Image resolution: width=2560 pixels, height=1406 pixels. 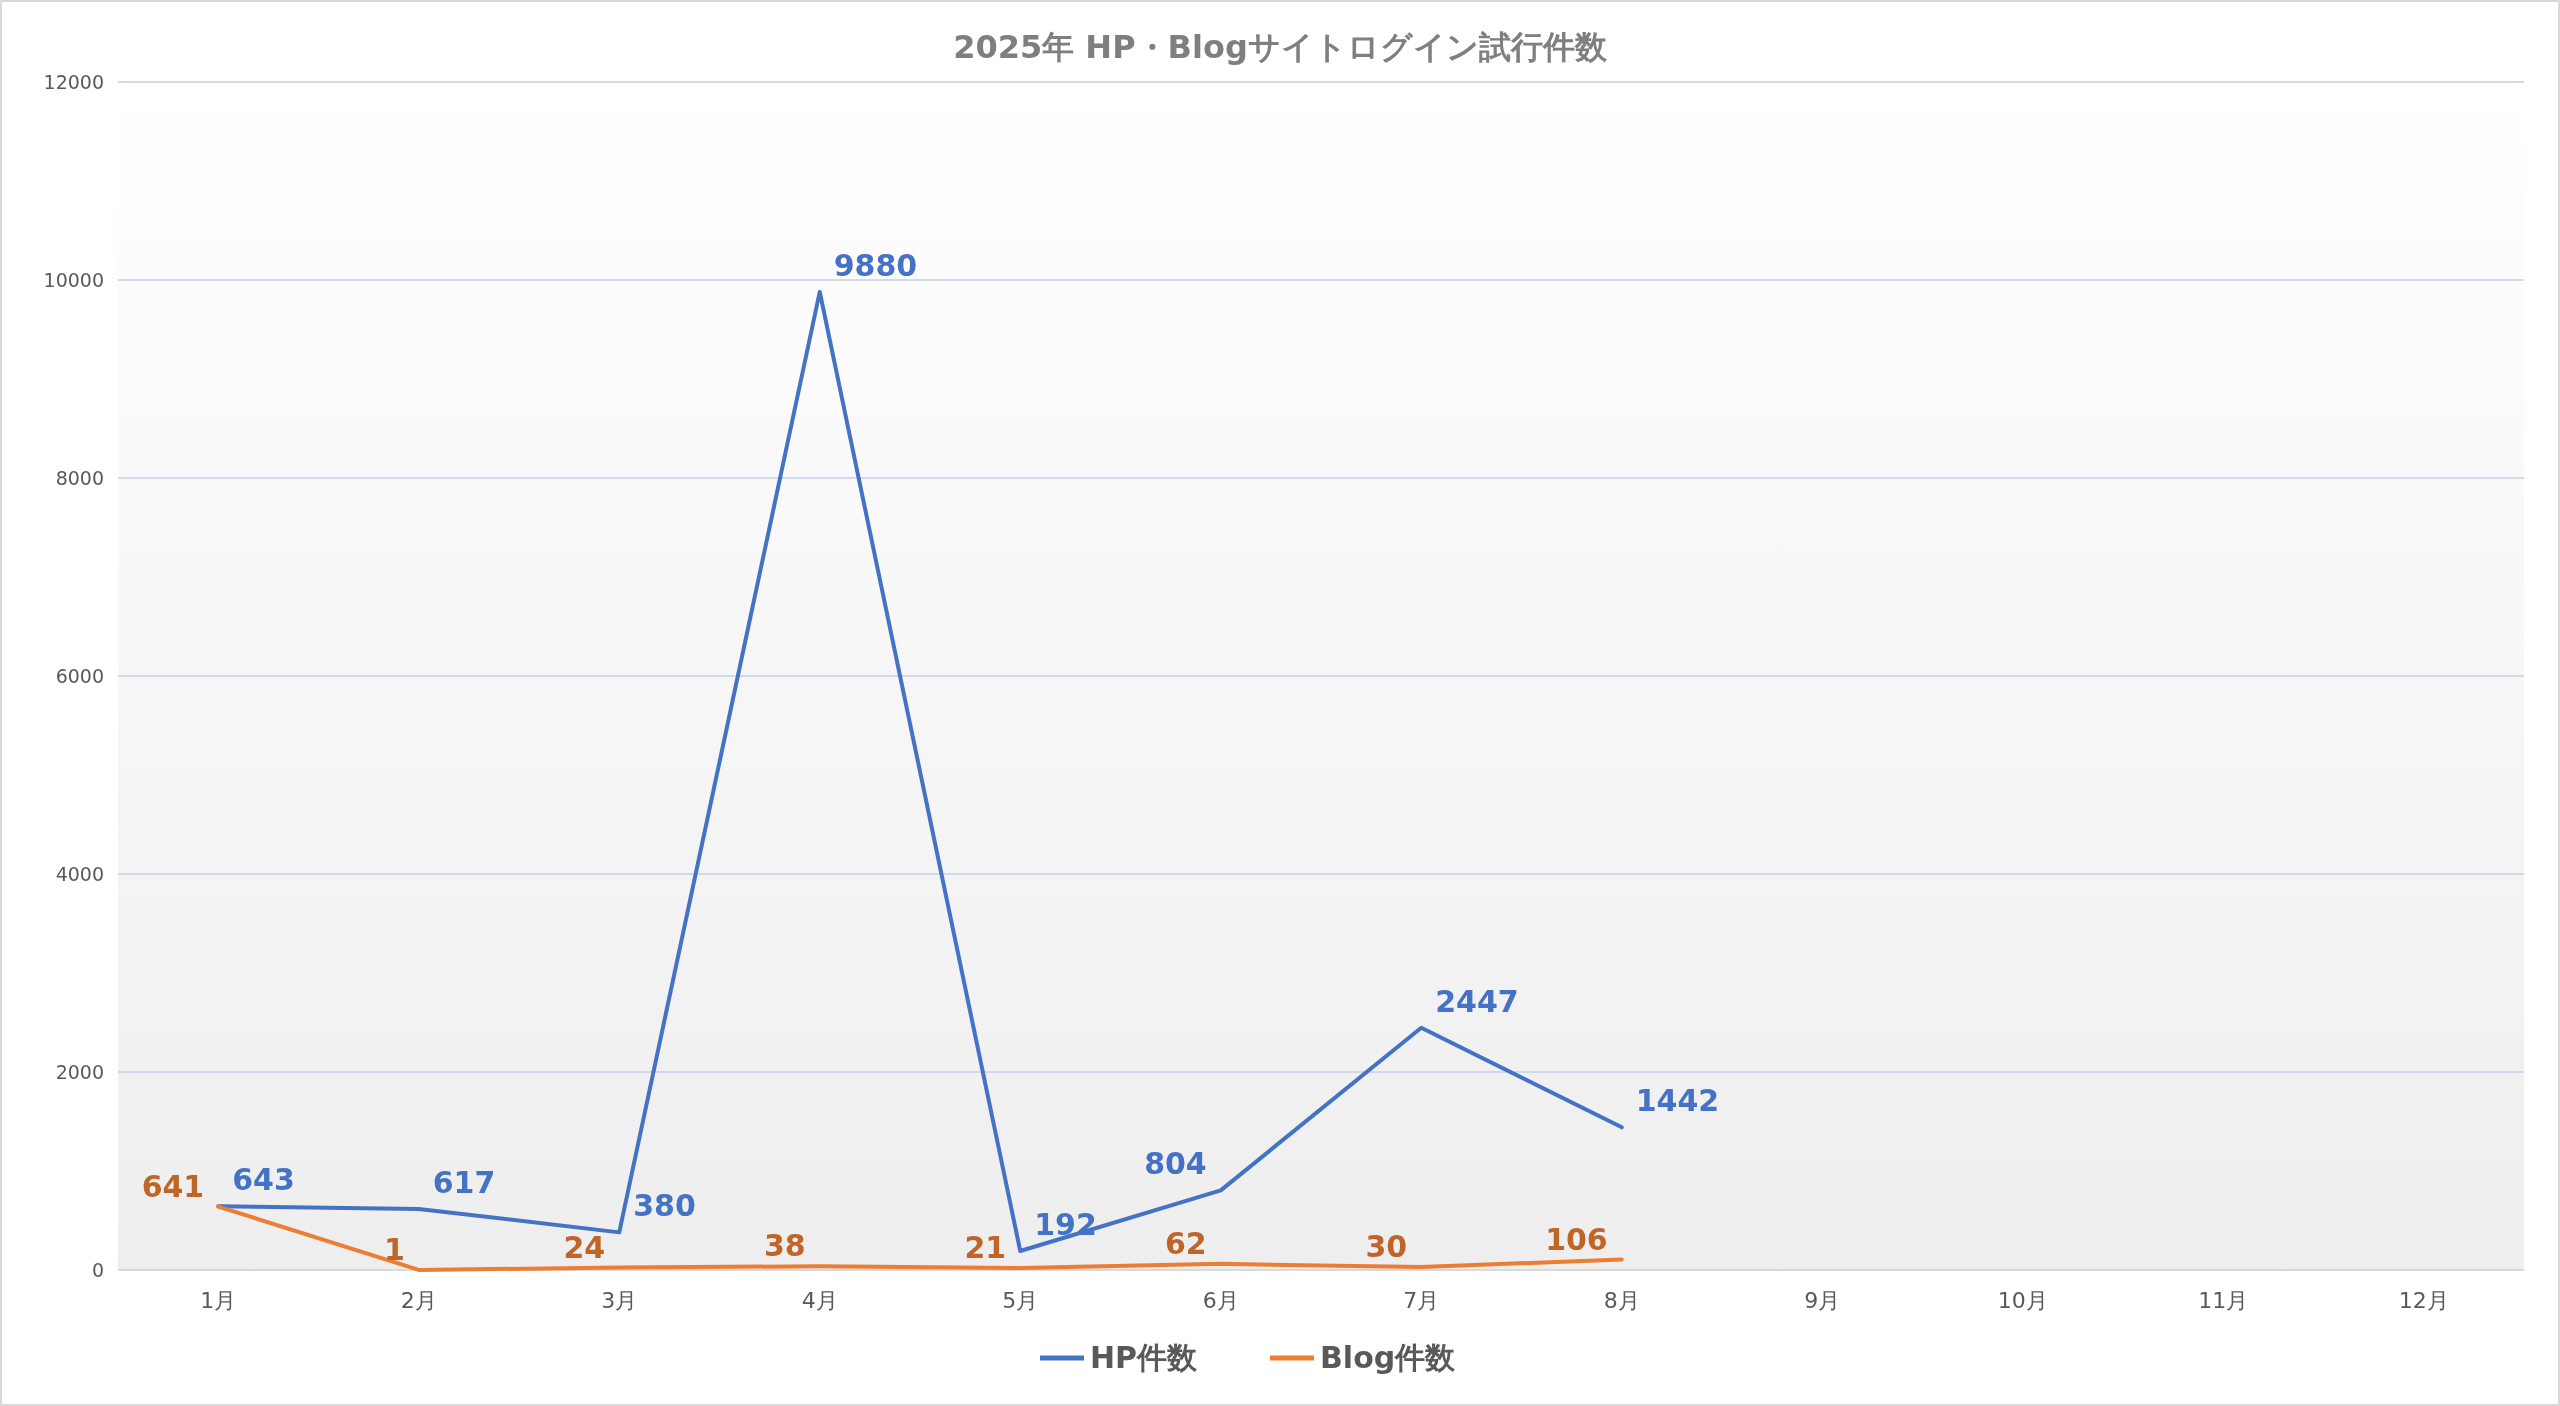 What do you see at coordinates (619, 1300) in the screenshot?
I see `x-tick-label: 3月` at bounding box center [619, 1300].